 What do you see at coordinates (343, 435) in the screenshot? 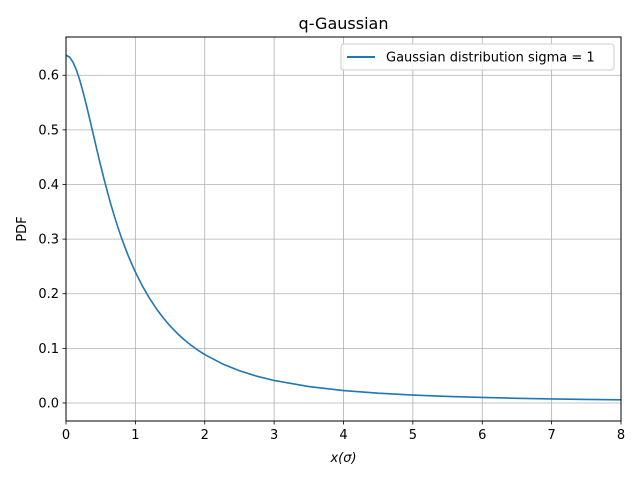
I see `x-tick-label: 4` at bounding box center [343, 435].